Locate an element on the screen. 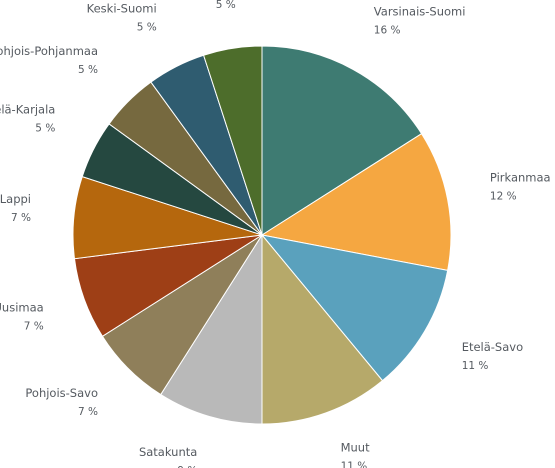  slice-value-pirkanmaa: 12 % is located at coordinates (503, 197).